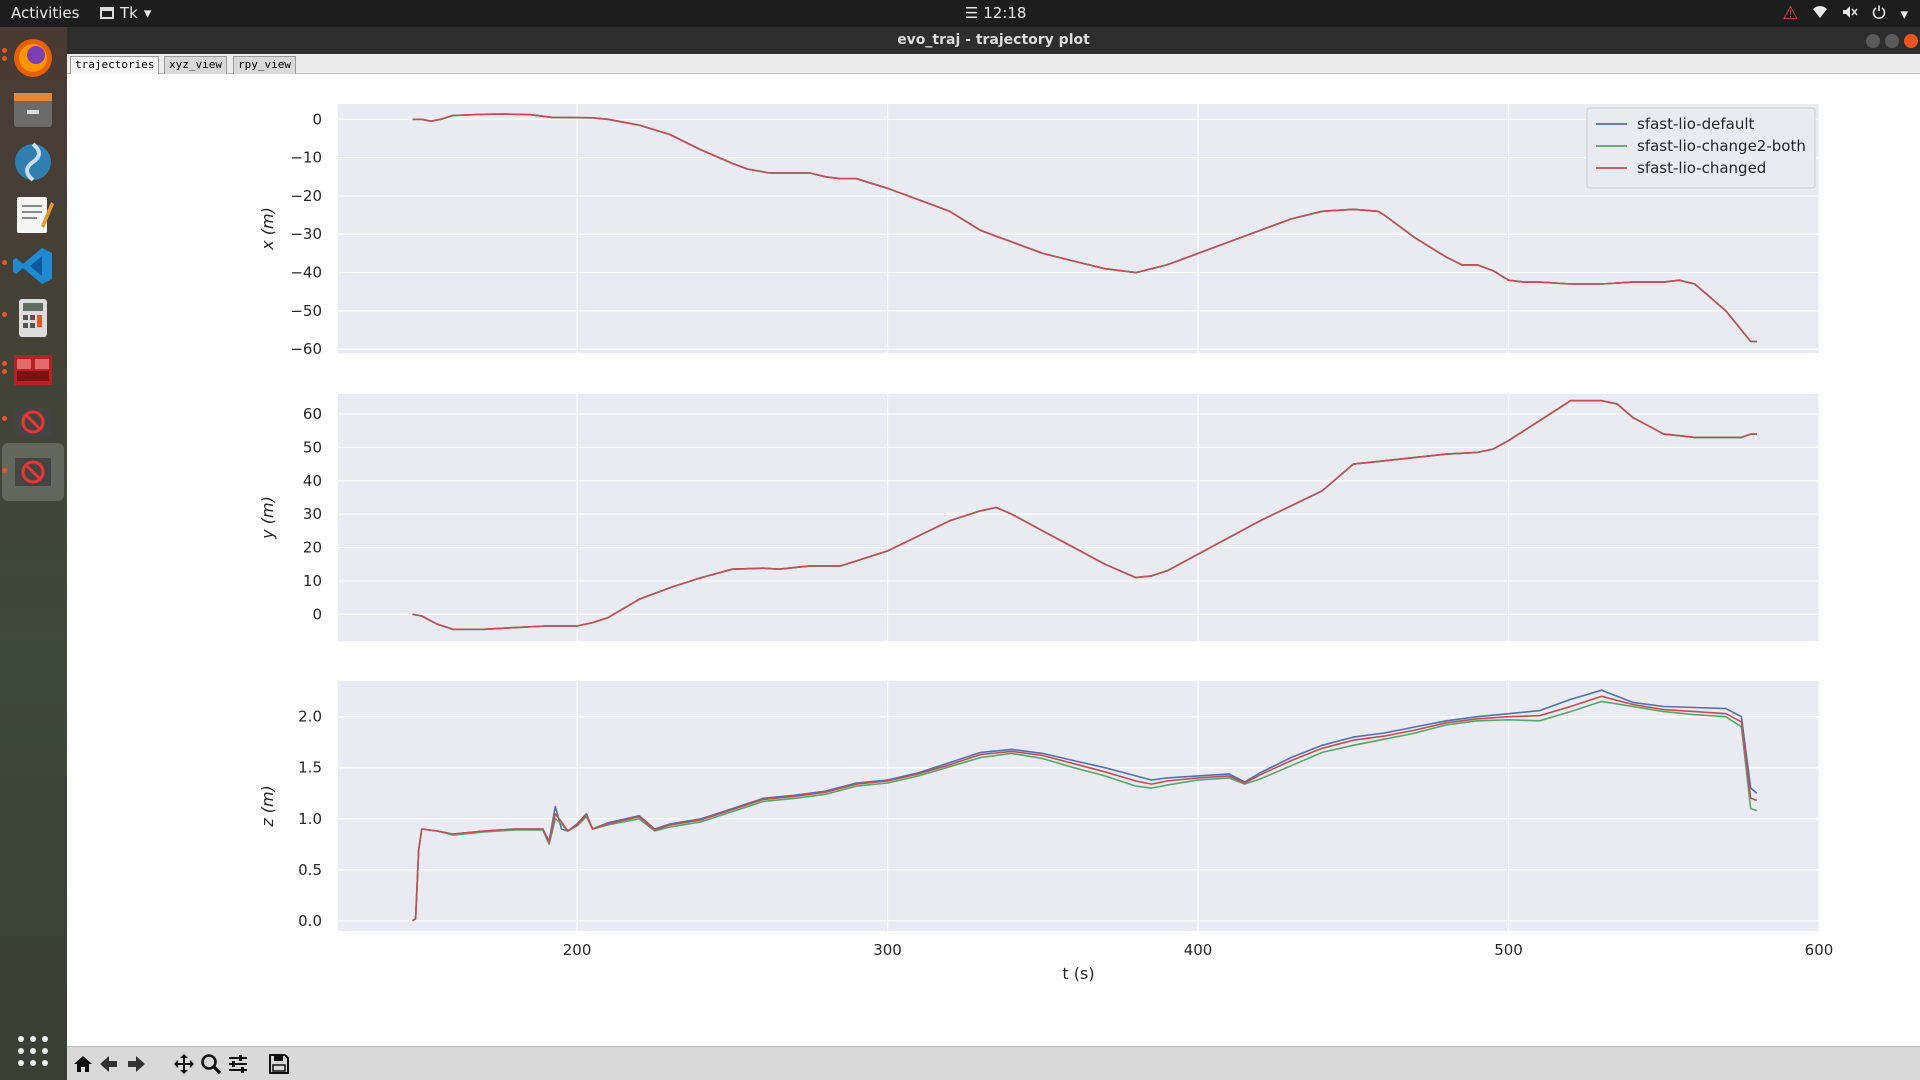  Describe the element at coordinates (310, 768) in the screenshot. I see `y-tick-label: 1.5` at that location.